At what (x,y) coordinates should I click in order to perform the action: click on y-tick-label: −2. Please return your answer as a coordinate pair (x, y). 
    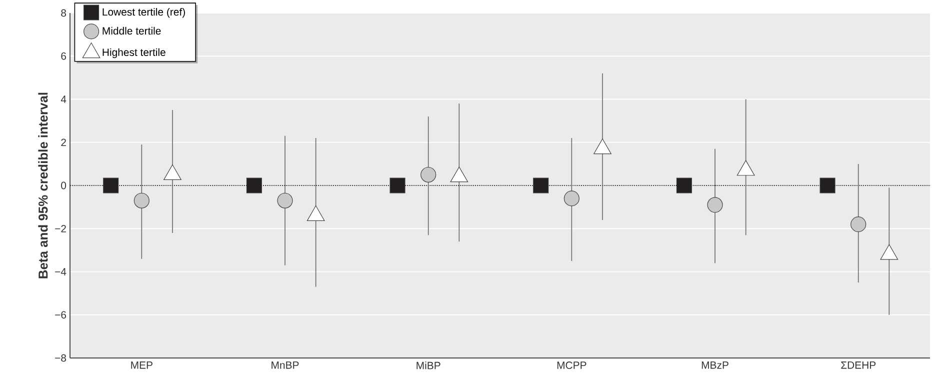
    Looking at the image, I should click on (60, 228).